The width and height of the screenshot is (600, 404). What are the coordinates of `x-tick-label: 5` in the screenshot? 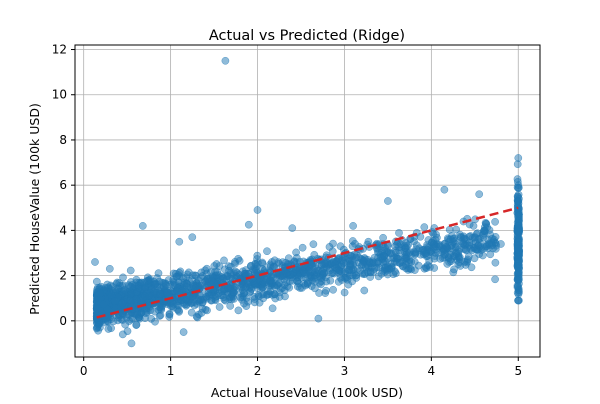 It's located at (518, 371).